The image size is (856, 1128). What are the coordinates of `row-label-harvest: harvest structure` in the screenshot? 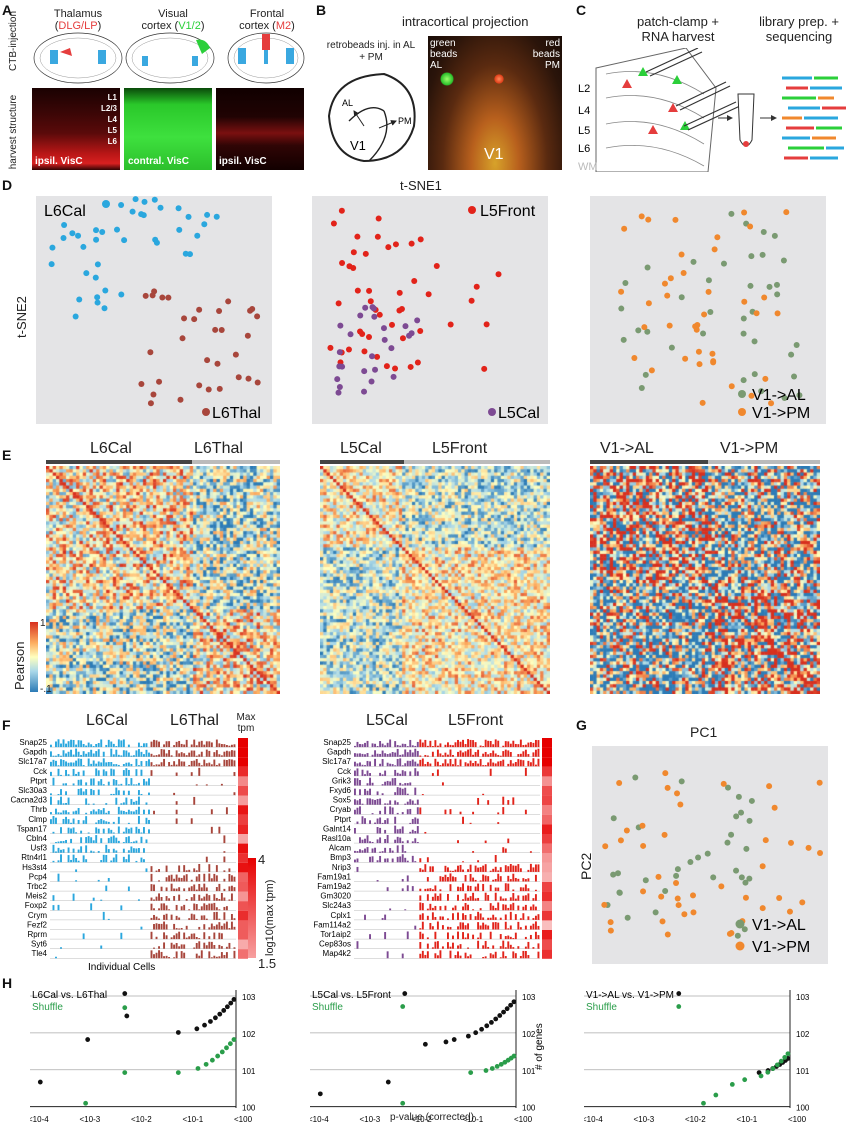 It's located at (13, 132).